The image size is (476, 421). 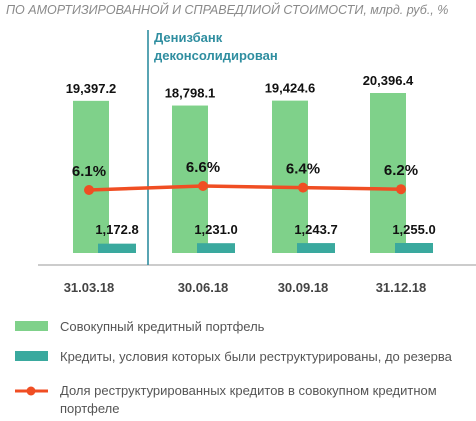 I want to click on legend-label-share-line-2: портфеле, so click(x=89, y=408).